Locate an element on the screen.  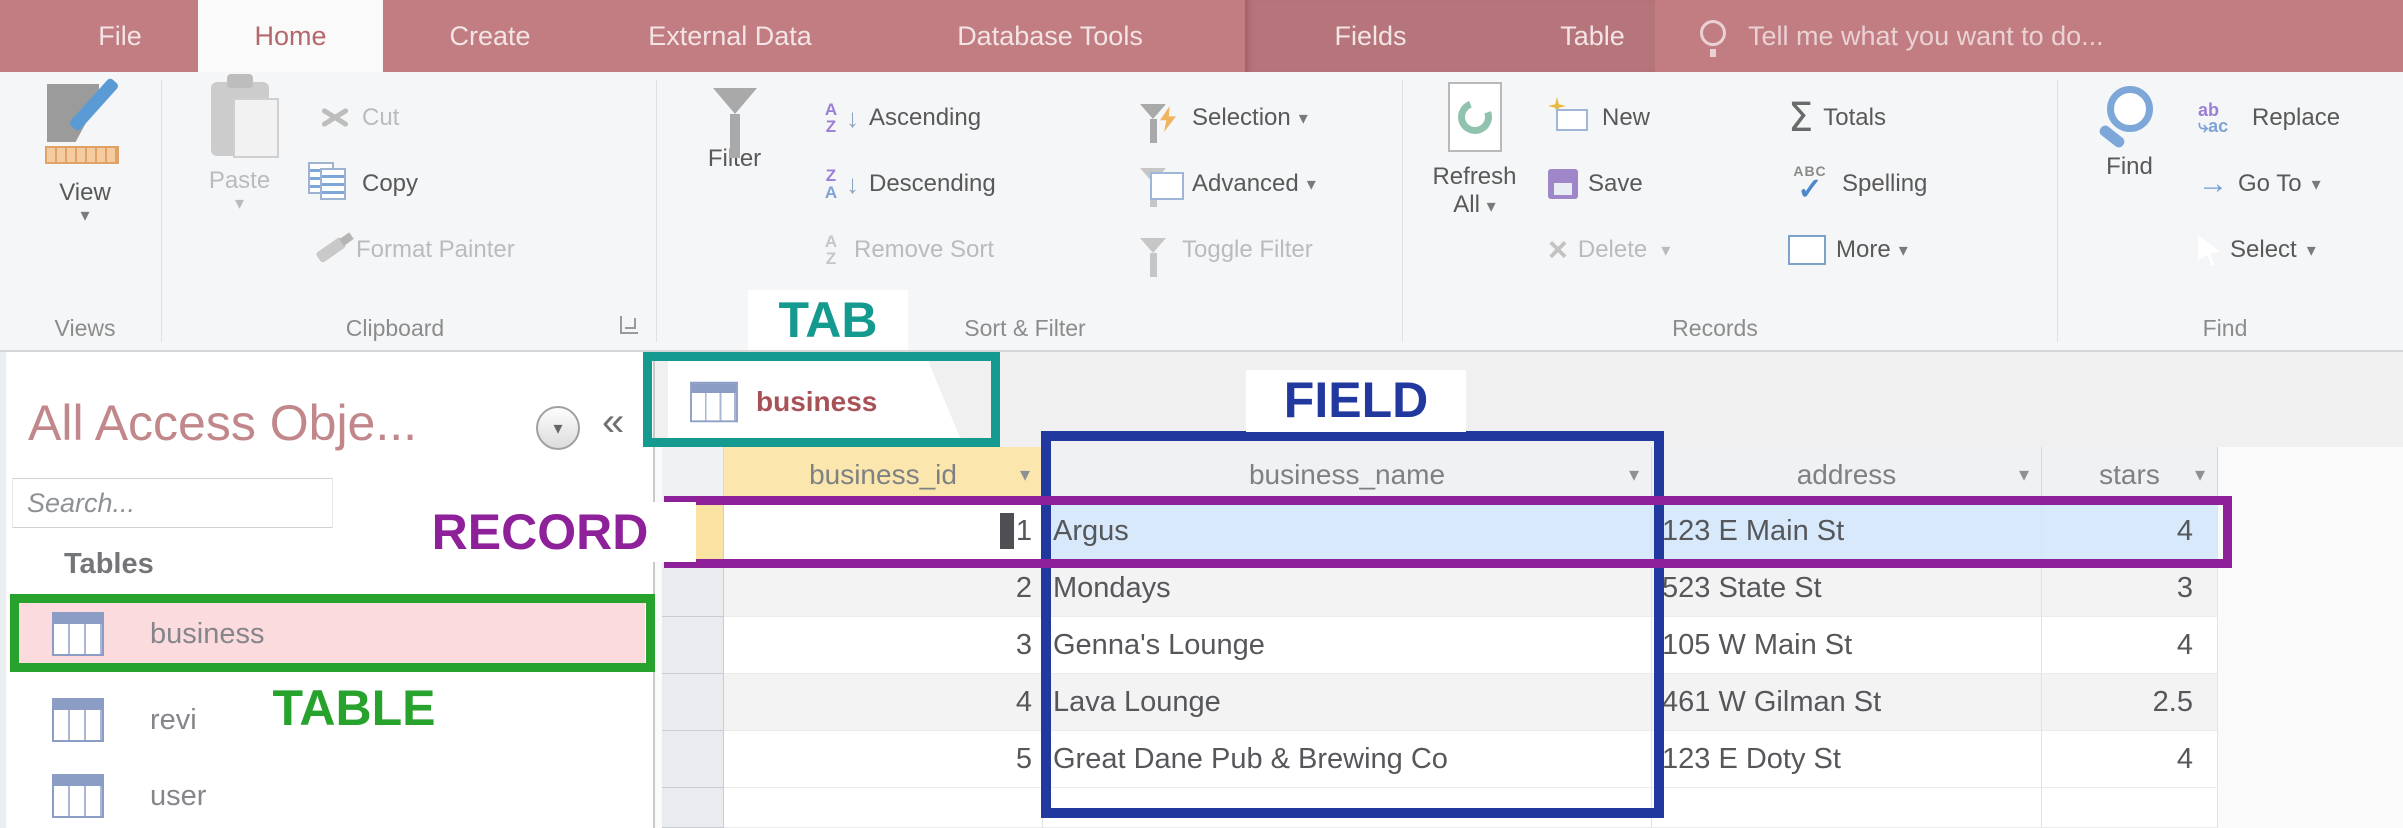
table-row: 1 Argus 123 E Main St 4 is located at coordinates (1440, 531).